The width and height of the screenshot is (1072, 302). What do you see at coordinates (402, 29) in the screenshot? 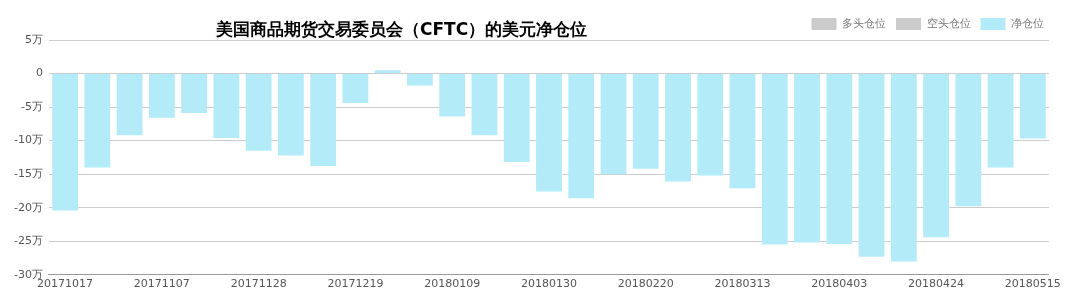
I see `chart-title: 美国商品期货交易委员会（CFTC）的美元净仓位` at bounding box center [402, 29].